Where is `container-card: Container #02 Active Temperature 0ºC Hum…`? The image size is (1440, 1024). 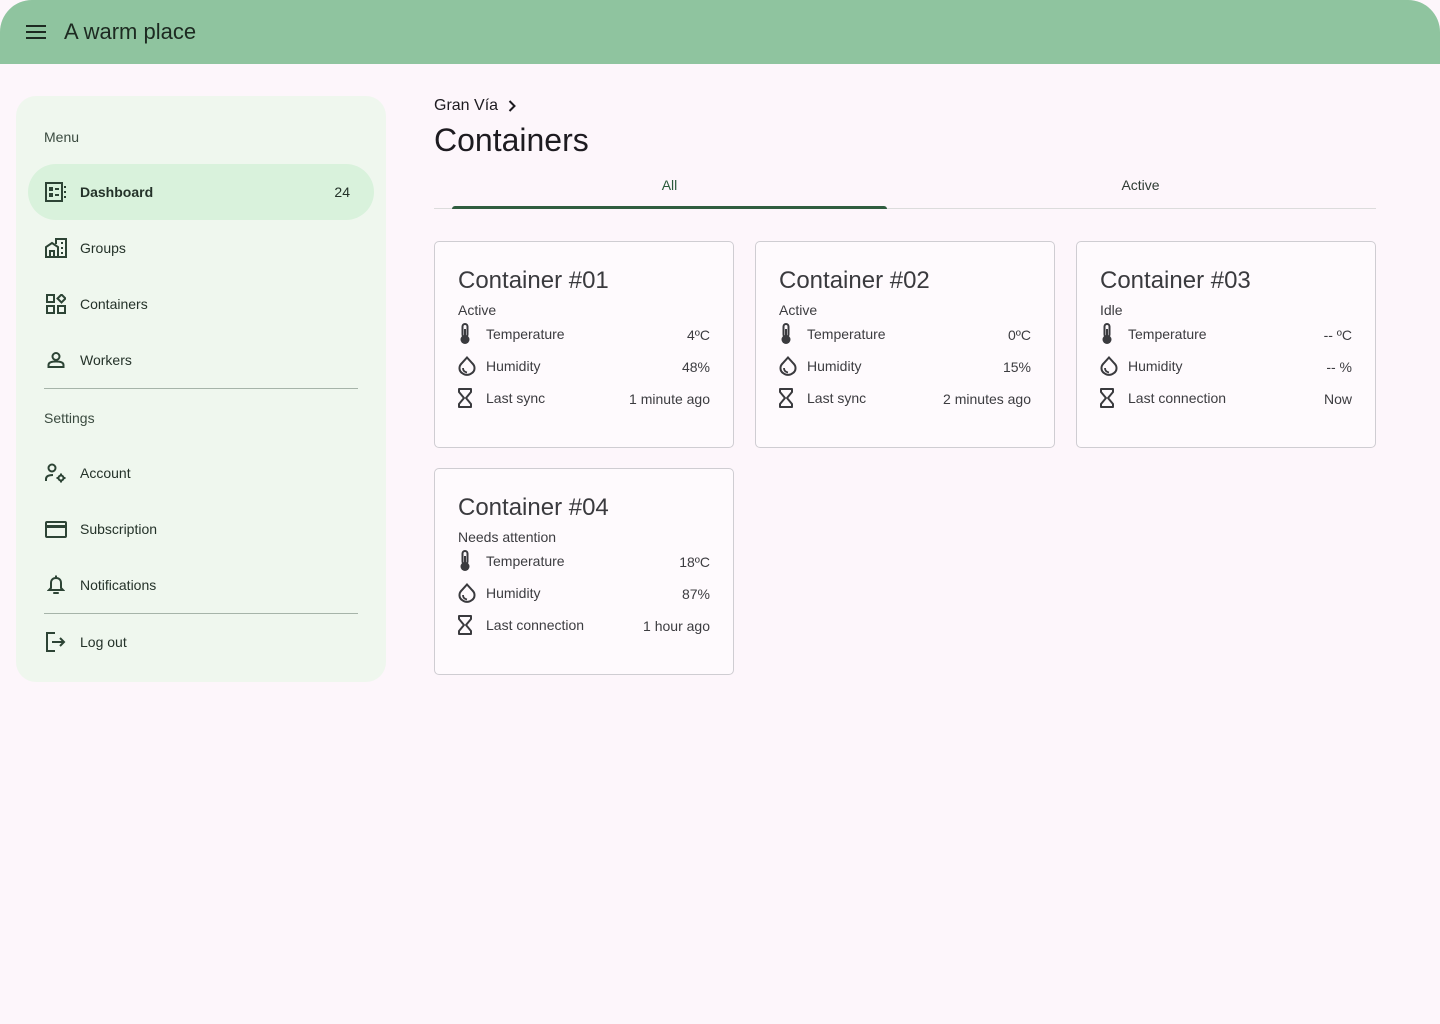 container-card: Container #02 Active Temperature 0ºC Hum… is located at coordinates (905, 344).